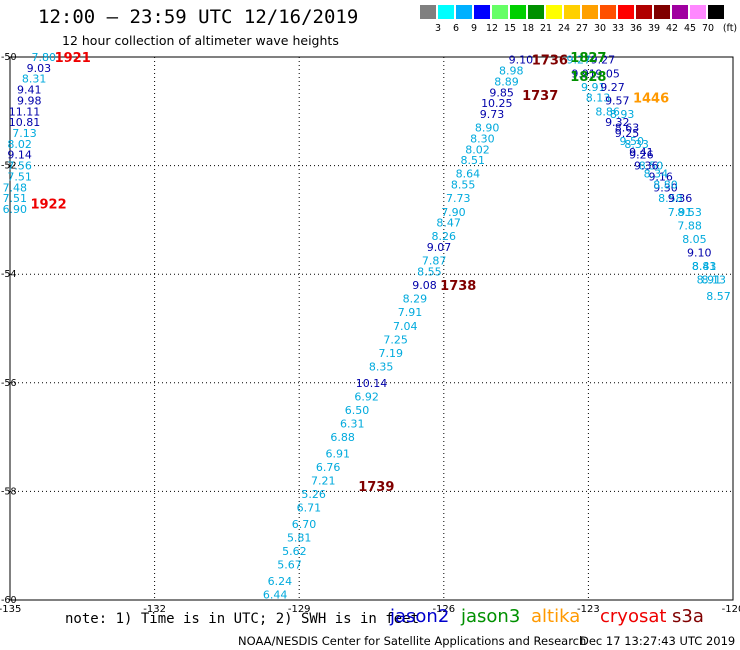 Image resolution: width=740 pixels, height=650 pixels. Describe the element at coordinates (443, 609) in the screenshot. I see `lon-tick-label: -126` at that location.